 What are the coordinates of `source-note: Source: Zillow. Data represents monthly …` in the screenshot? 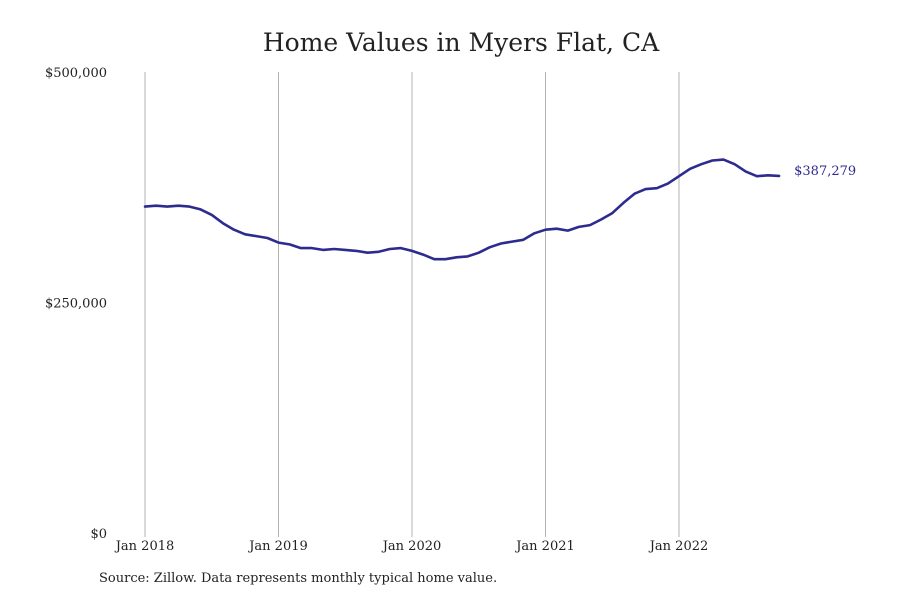 It's located at (298, 578).